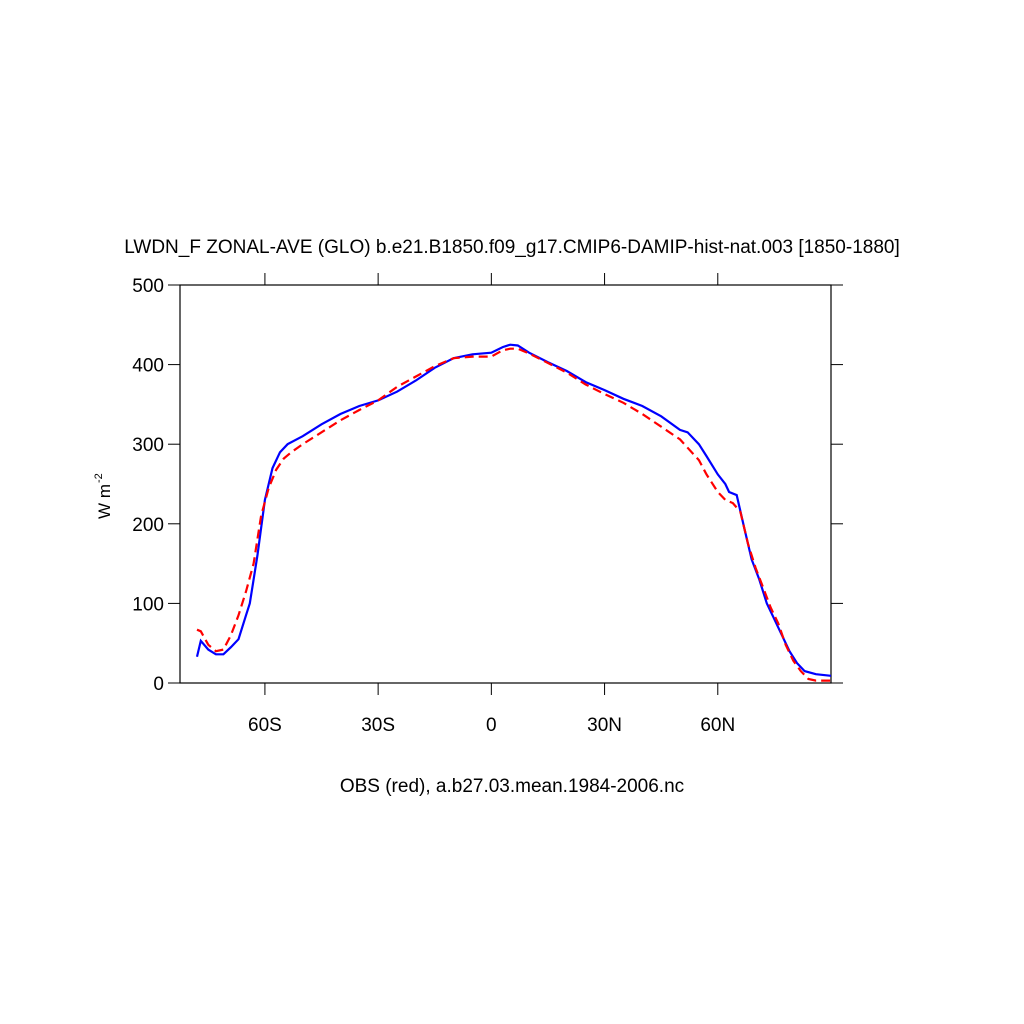 The height and width of the screenshot is (1024, 1024). Describe the element at coordinates (148, 525) in the screenshot. I see `y-tick-label: 200` at that location.